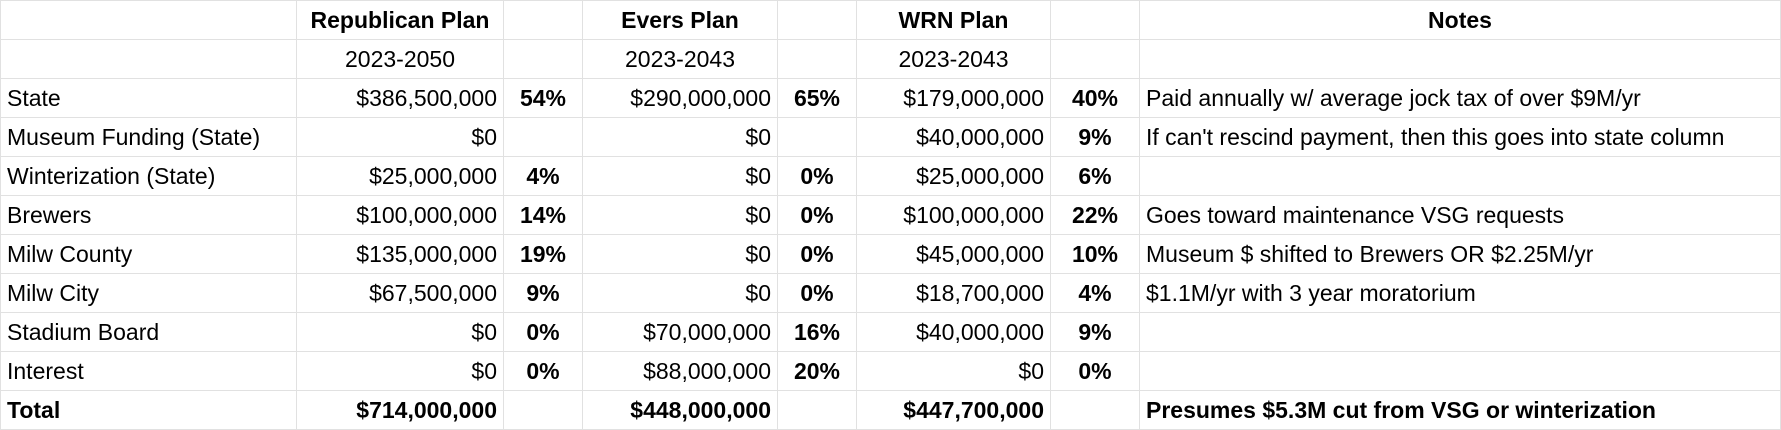 This screenshot has width=1781, height=430. Describe the element at coordinates (1095, 254) in the screenshot. I see `wrn-percent-cell: 10%` at that location.